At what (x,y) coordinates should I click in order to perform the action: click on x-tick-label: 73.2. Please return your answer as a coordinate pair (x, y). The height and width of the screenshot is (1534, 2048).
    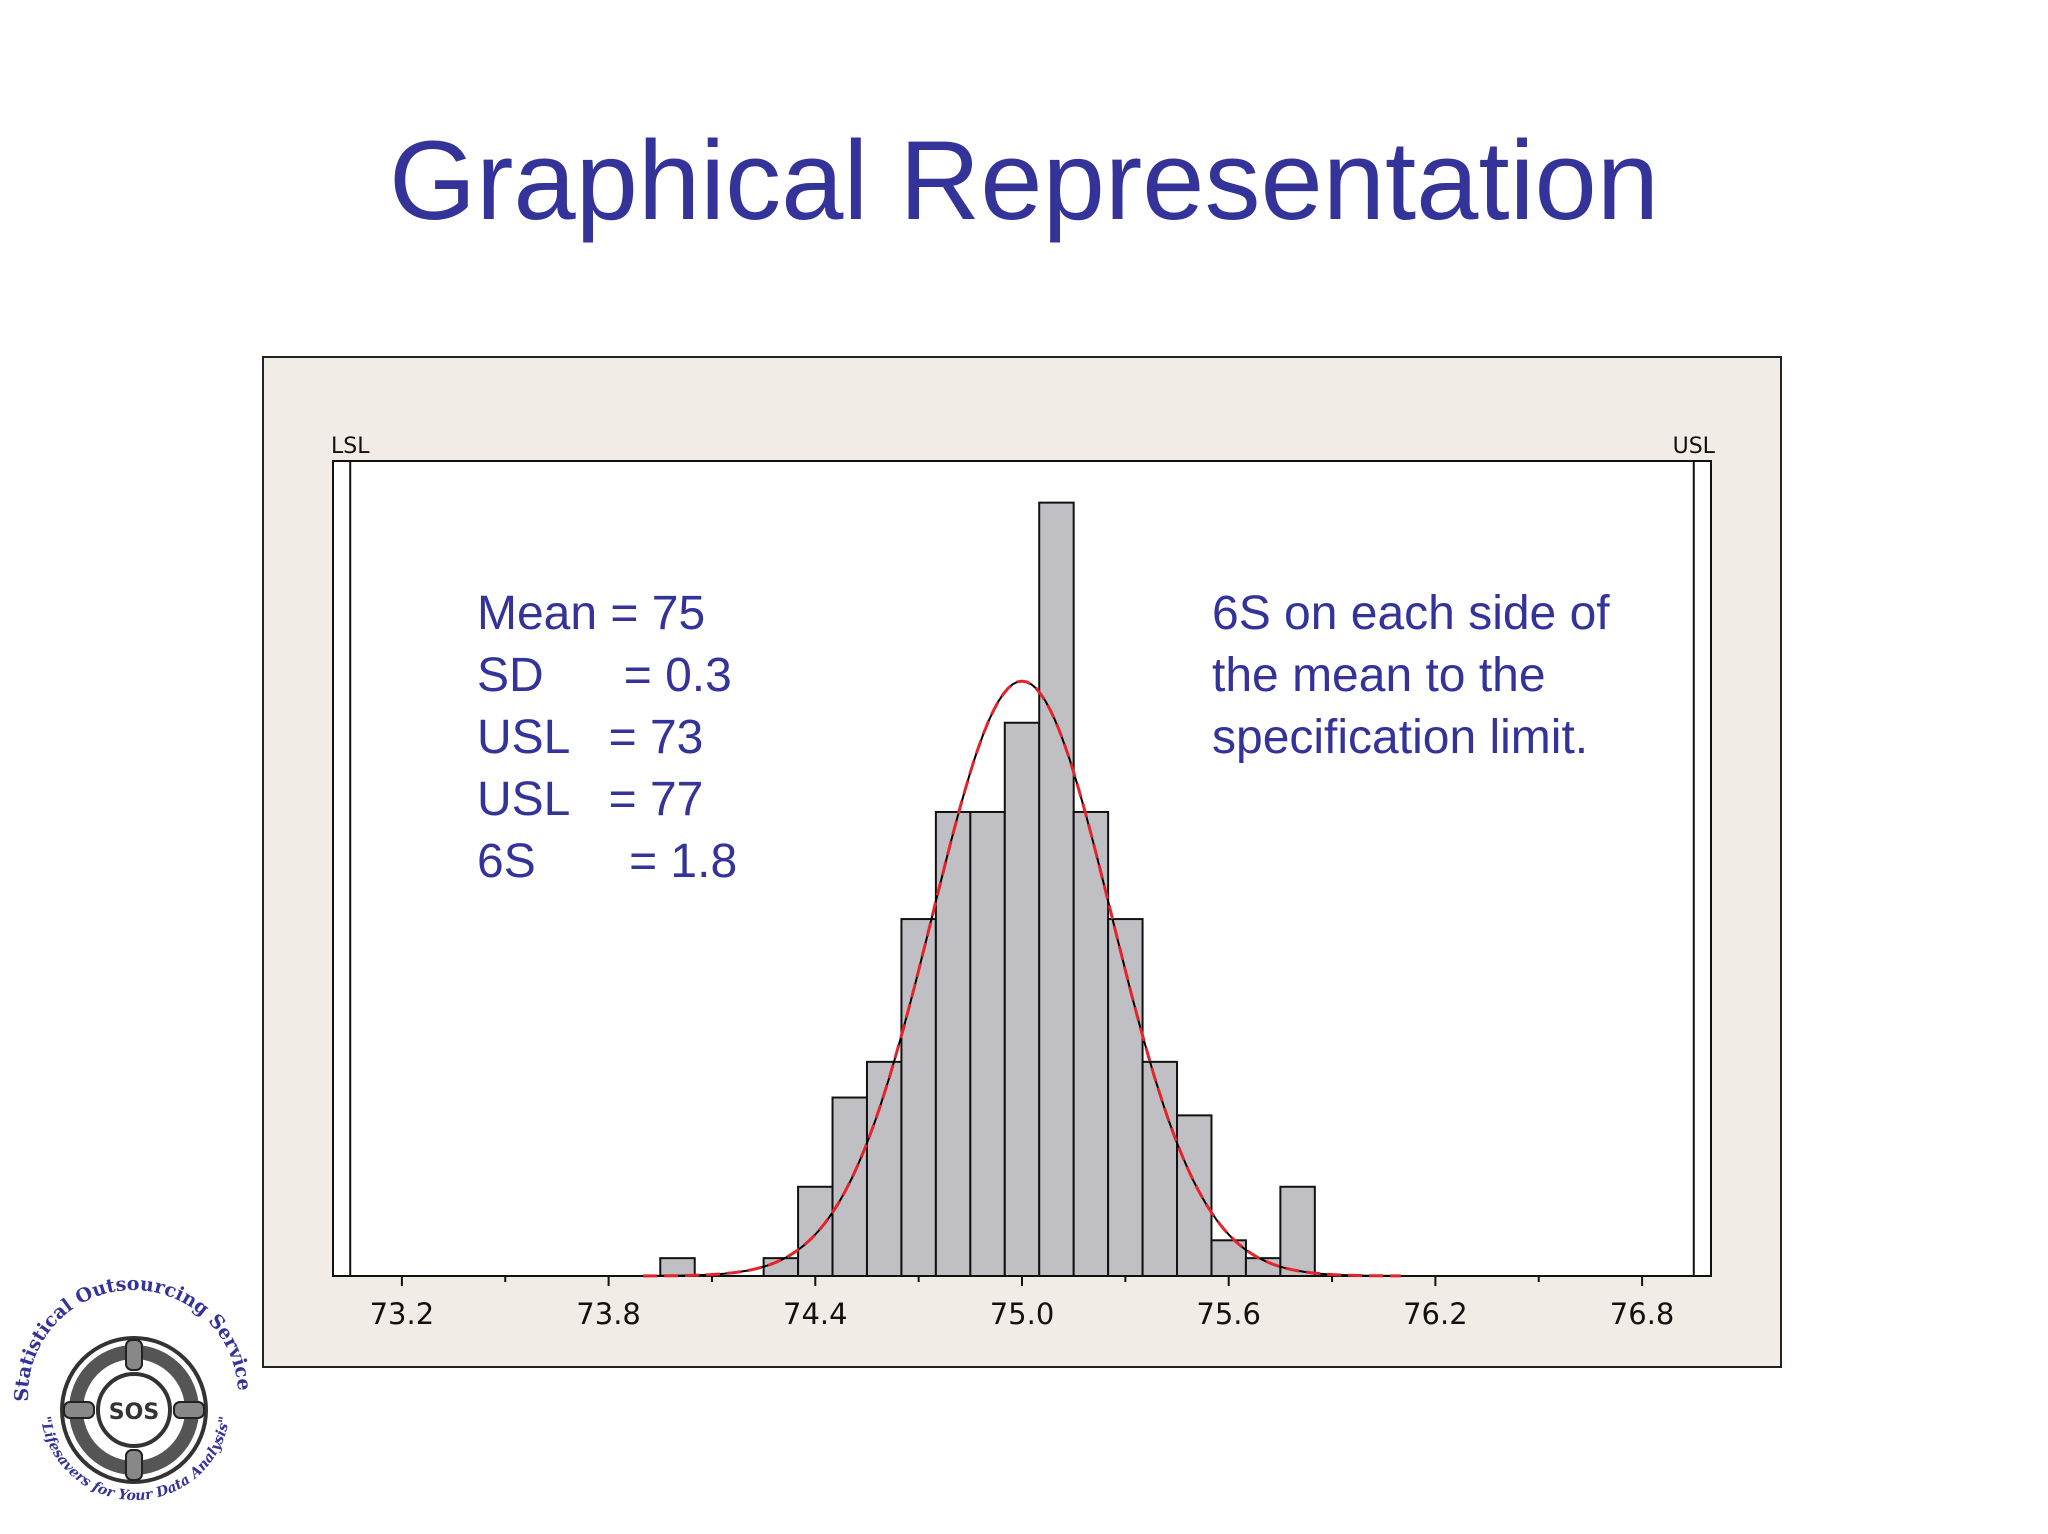
    Looking at the image, I should click on (402, 1314).